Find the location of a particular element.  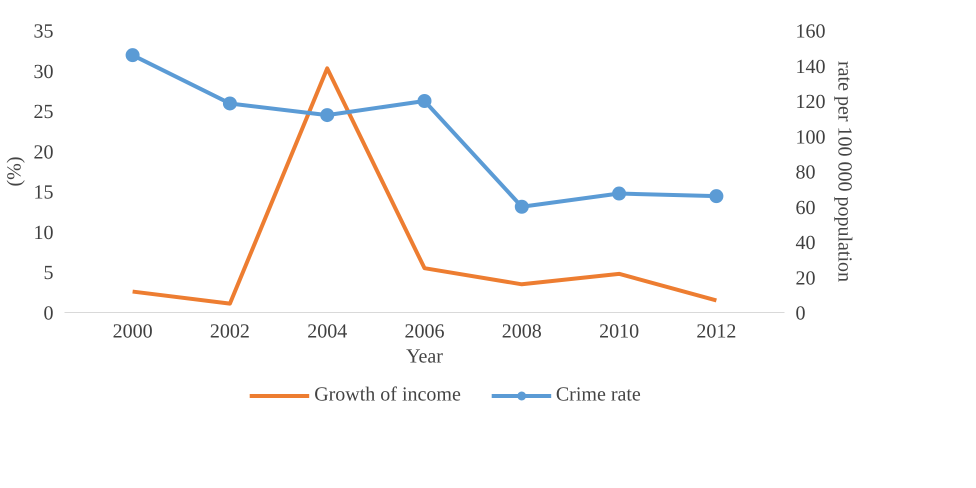

x-tick-label: 2002 is located at coordinates (230, 331).